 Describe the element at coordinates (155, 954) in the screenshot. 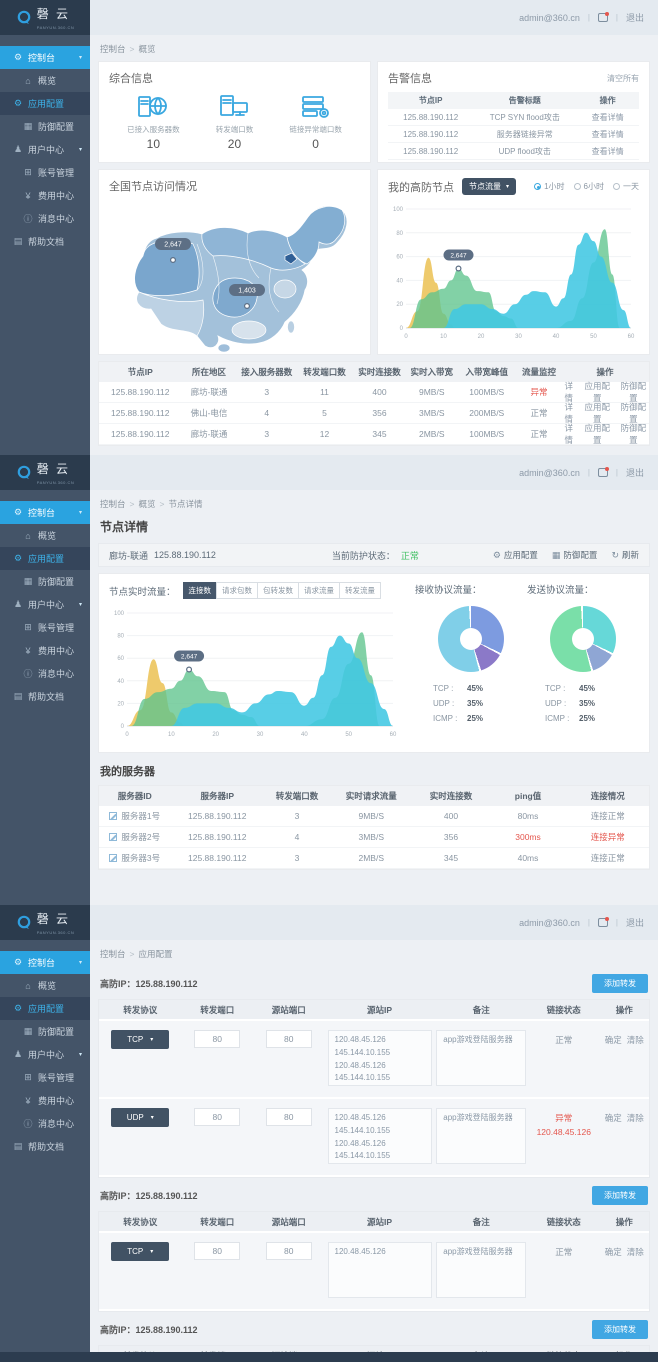

I see `breadcrumb-item: 应用配置` at that location.